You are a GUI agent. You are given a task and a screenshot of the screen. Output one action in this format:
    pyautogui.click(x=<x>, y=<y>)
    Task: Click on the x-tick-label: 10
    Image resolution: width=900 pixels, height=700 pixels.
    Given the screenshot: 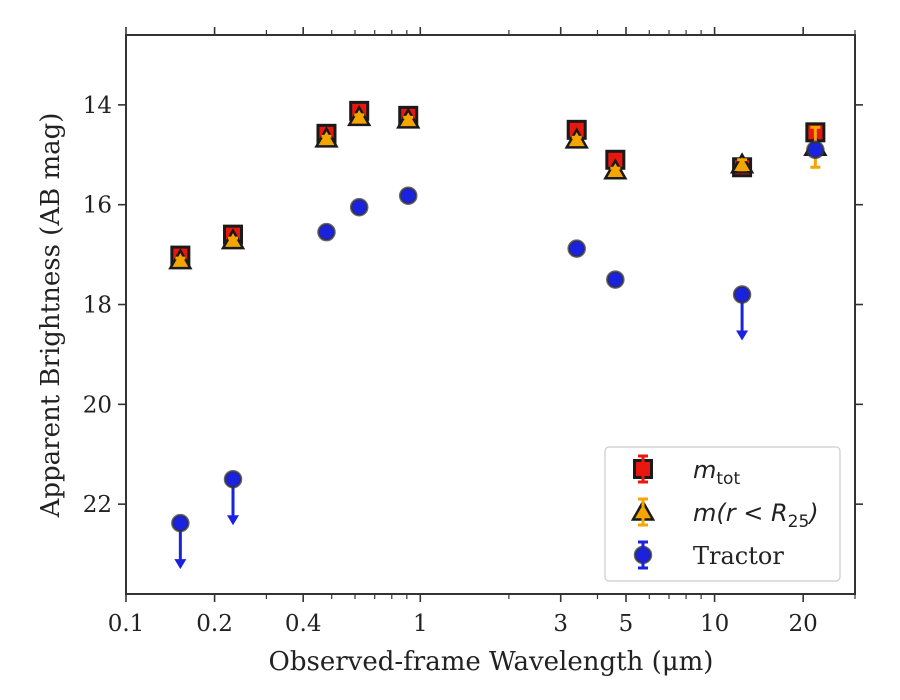 What is the action you would take?
    pyautogui.click(x=714, y=624)
    